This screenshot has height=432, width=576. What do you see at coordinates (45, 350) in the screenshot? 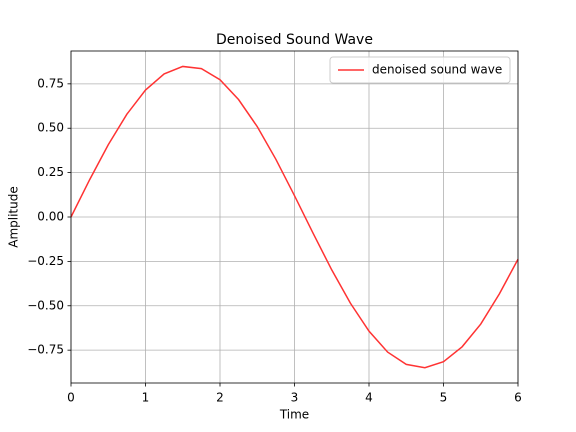
I see `y-tick-label: −0.75` at bounding box center [45, 350].